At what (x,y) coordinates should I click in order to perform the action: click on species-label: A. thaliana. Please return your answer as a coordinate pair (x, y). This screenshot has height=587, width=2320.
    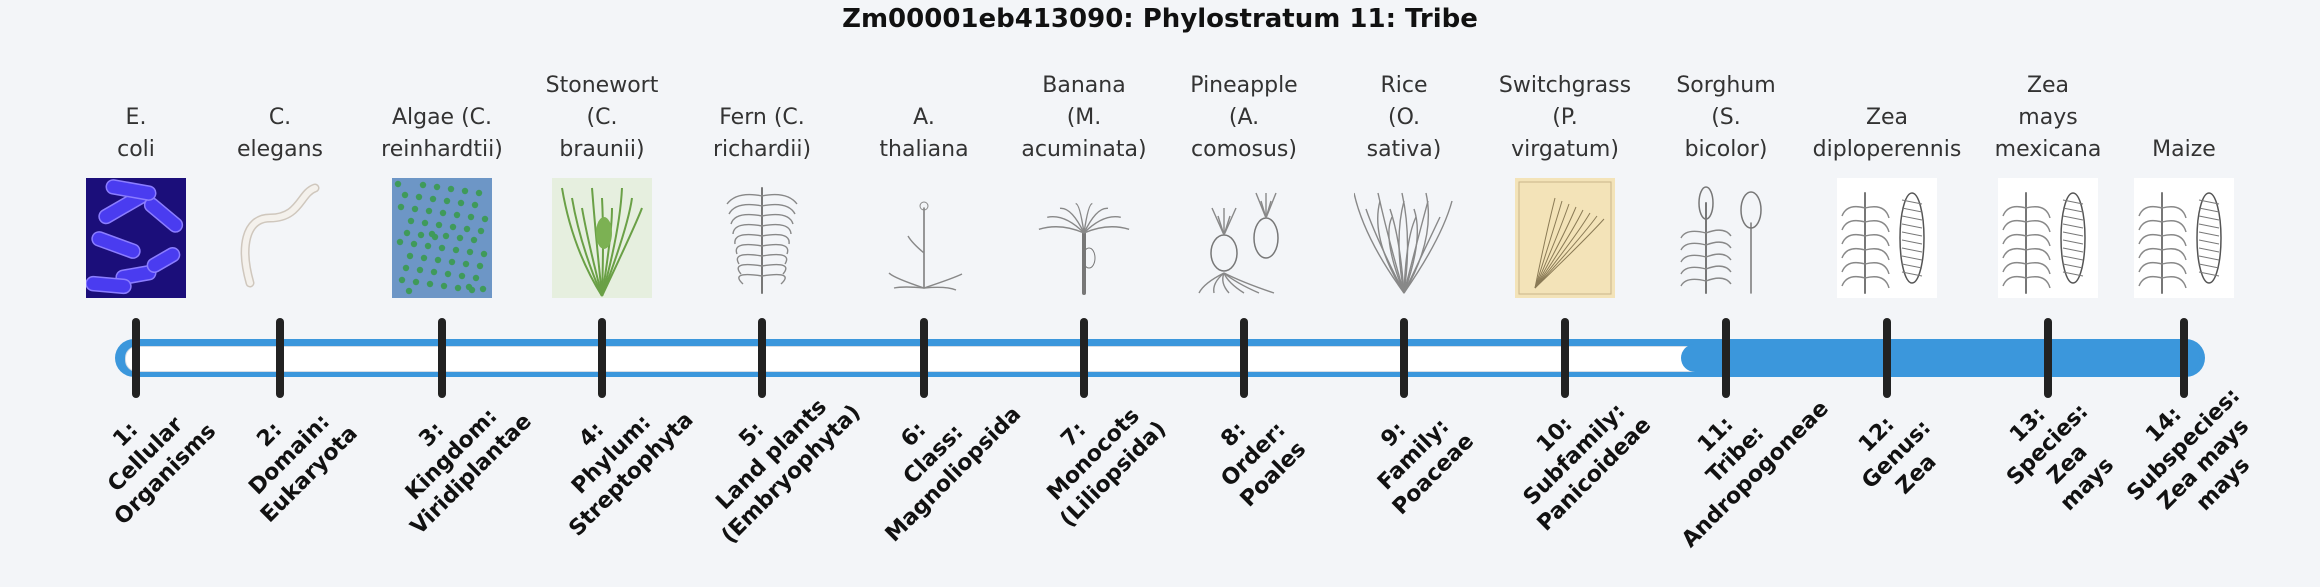
    Looking at the image, I should click on (924, 133).